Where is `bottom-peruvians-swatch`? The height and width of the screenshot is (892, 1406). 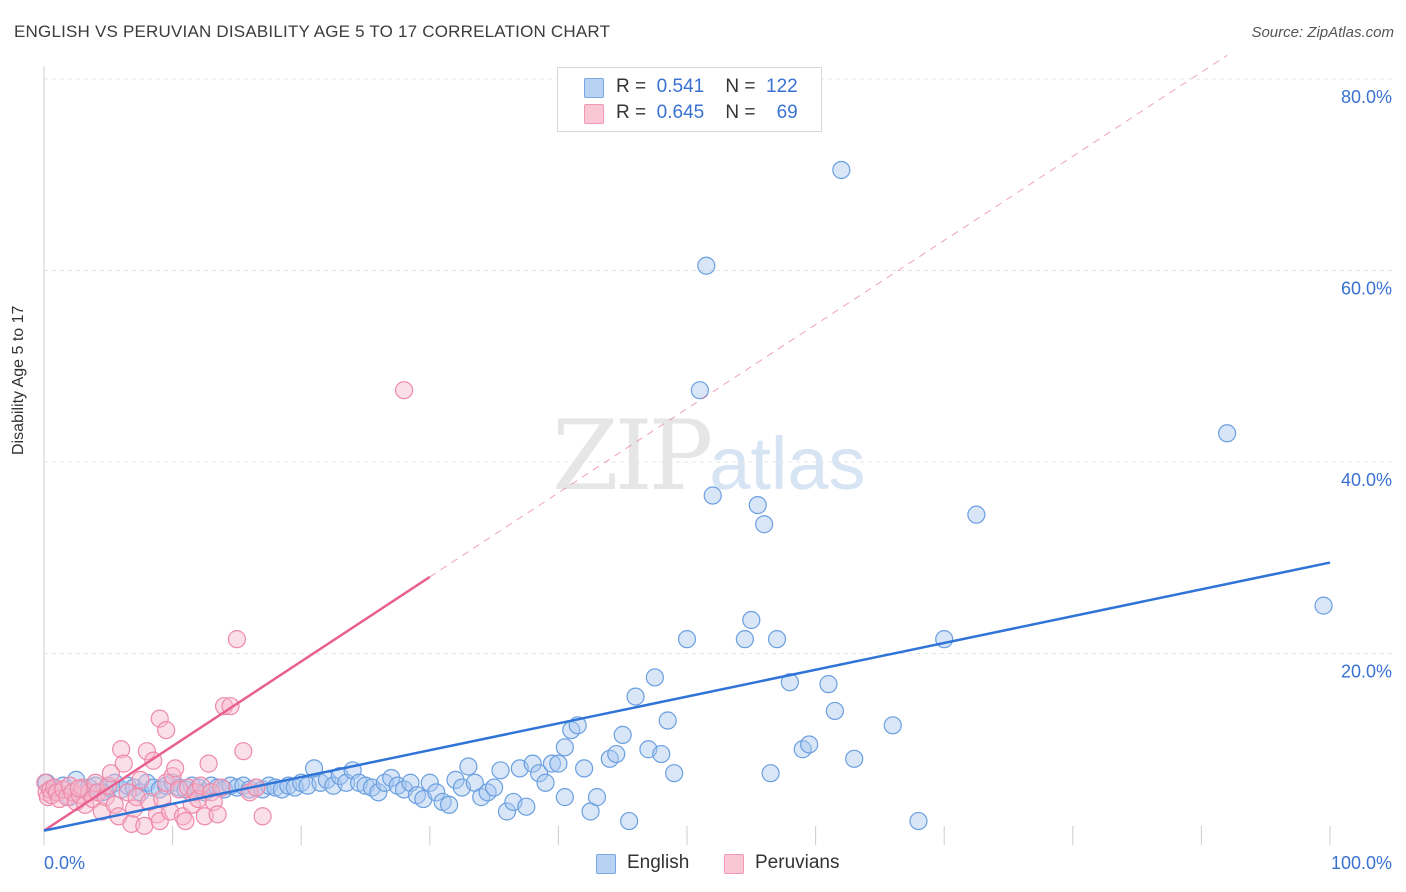 bottom-peruvians-swatch is located at coordinates (734, 864).